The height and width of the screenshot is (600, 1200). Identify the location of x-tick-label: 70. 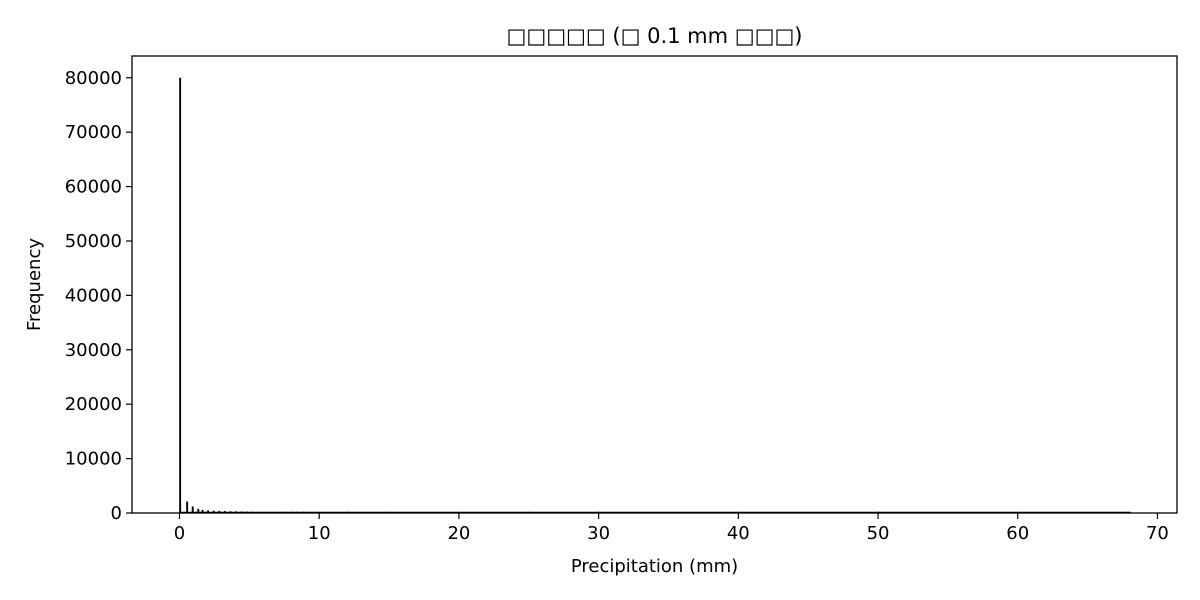
(1157, 533).